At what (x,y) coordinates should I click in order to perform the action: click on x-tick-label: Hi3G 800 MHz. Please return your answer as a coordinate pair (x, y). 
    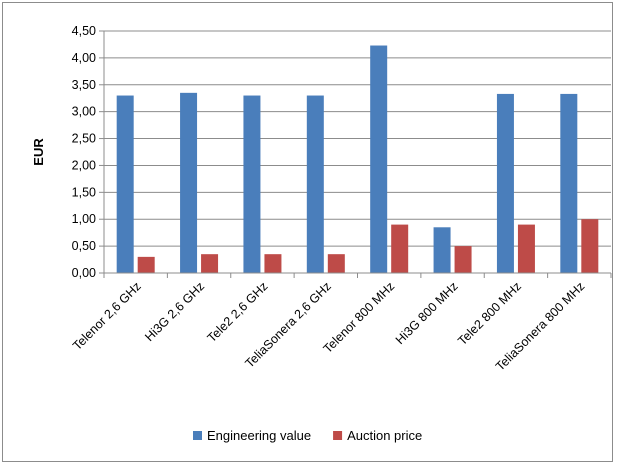
    Looking at the image, I should click on (427, 313).